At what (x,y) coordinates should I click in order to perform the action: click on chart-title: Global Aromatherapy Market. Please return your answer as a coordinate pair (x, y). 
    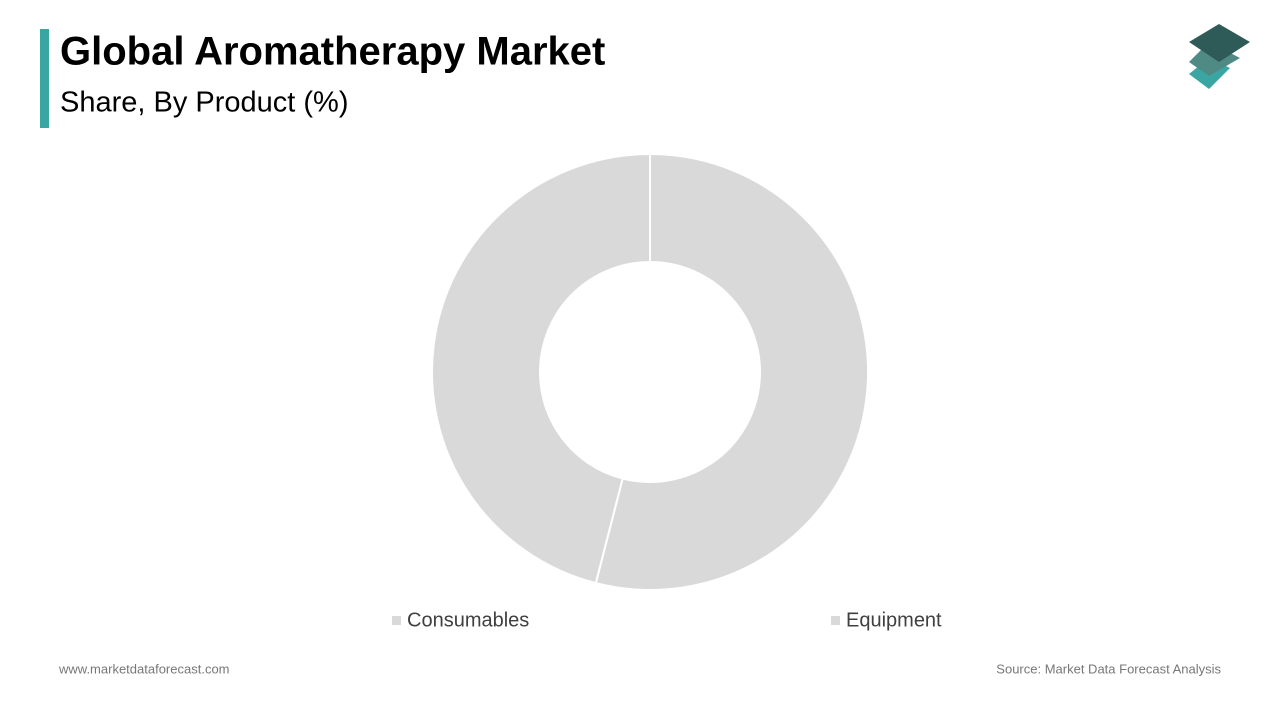
    Looking at the image, I should click on (332, 52).